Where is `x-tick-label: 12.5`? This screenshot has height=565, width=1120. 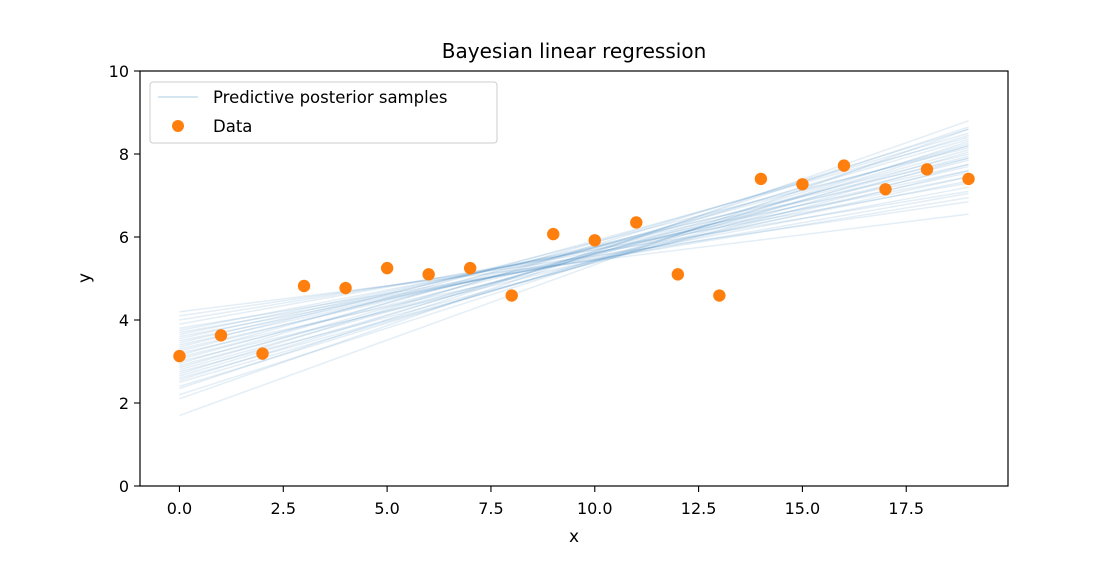
x-tick-label: 12.5 is located at coordinates (699, 508).